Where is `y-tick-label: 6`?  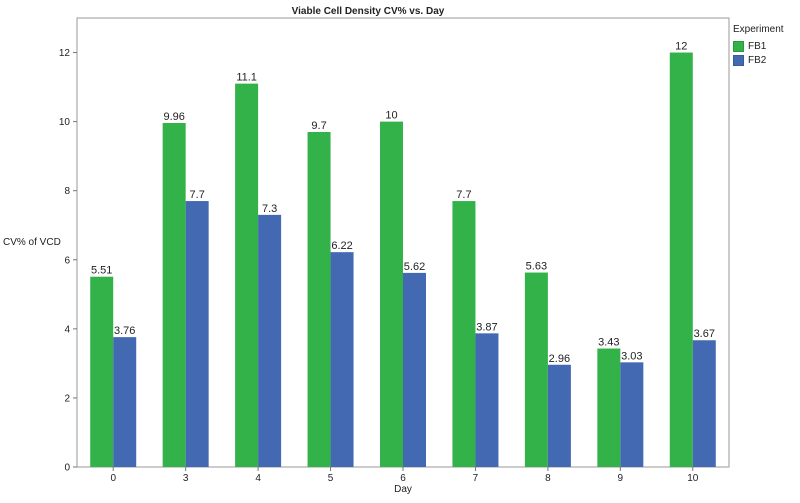 y-tick-label: 6 is located at coordinates (67, 260).